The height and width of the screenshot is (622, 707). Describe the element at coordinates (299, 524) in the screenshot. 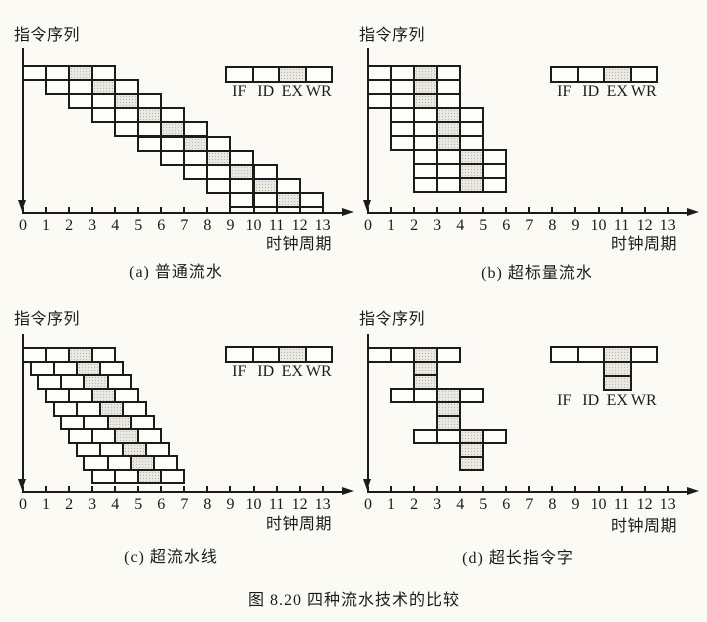

I see `x-axis-label-c: 时钟周期` at that location.